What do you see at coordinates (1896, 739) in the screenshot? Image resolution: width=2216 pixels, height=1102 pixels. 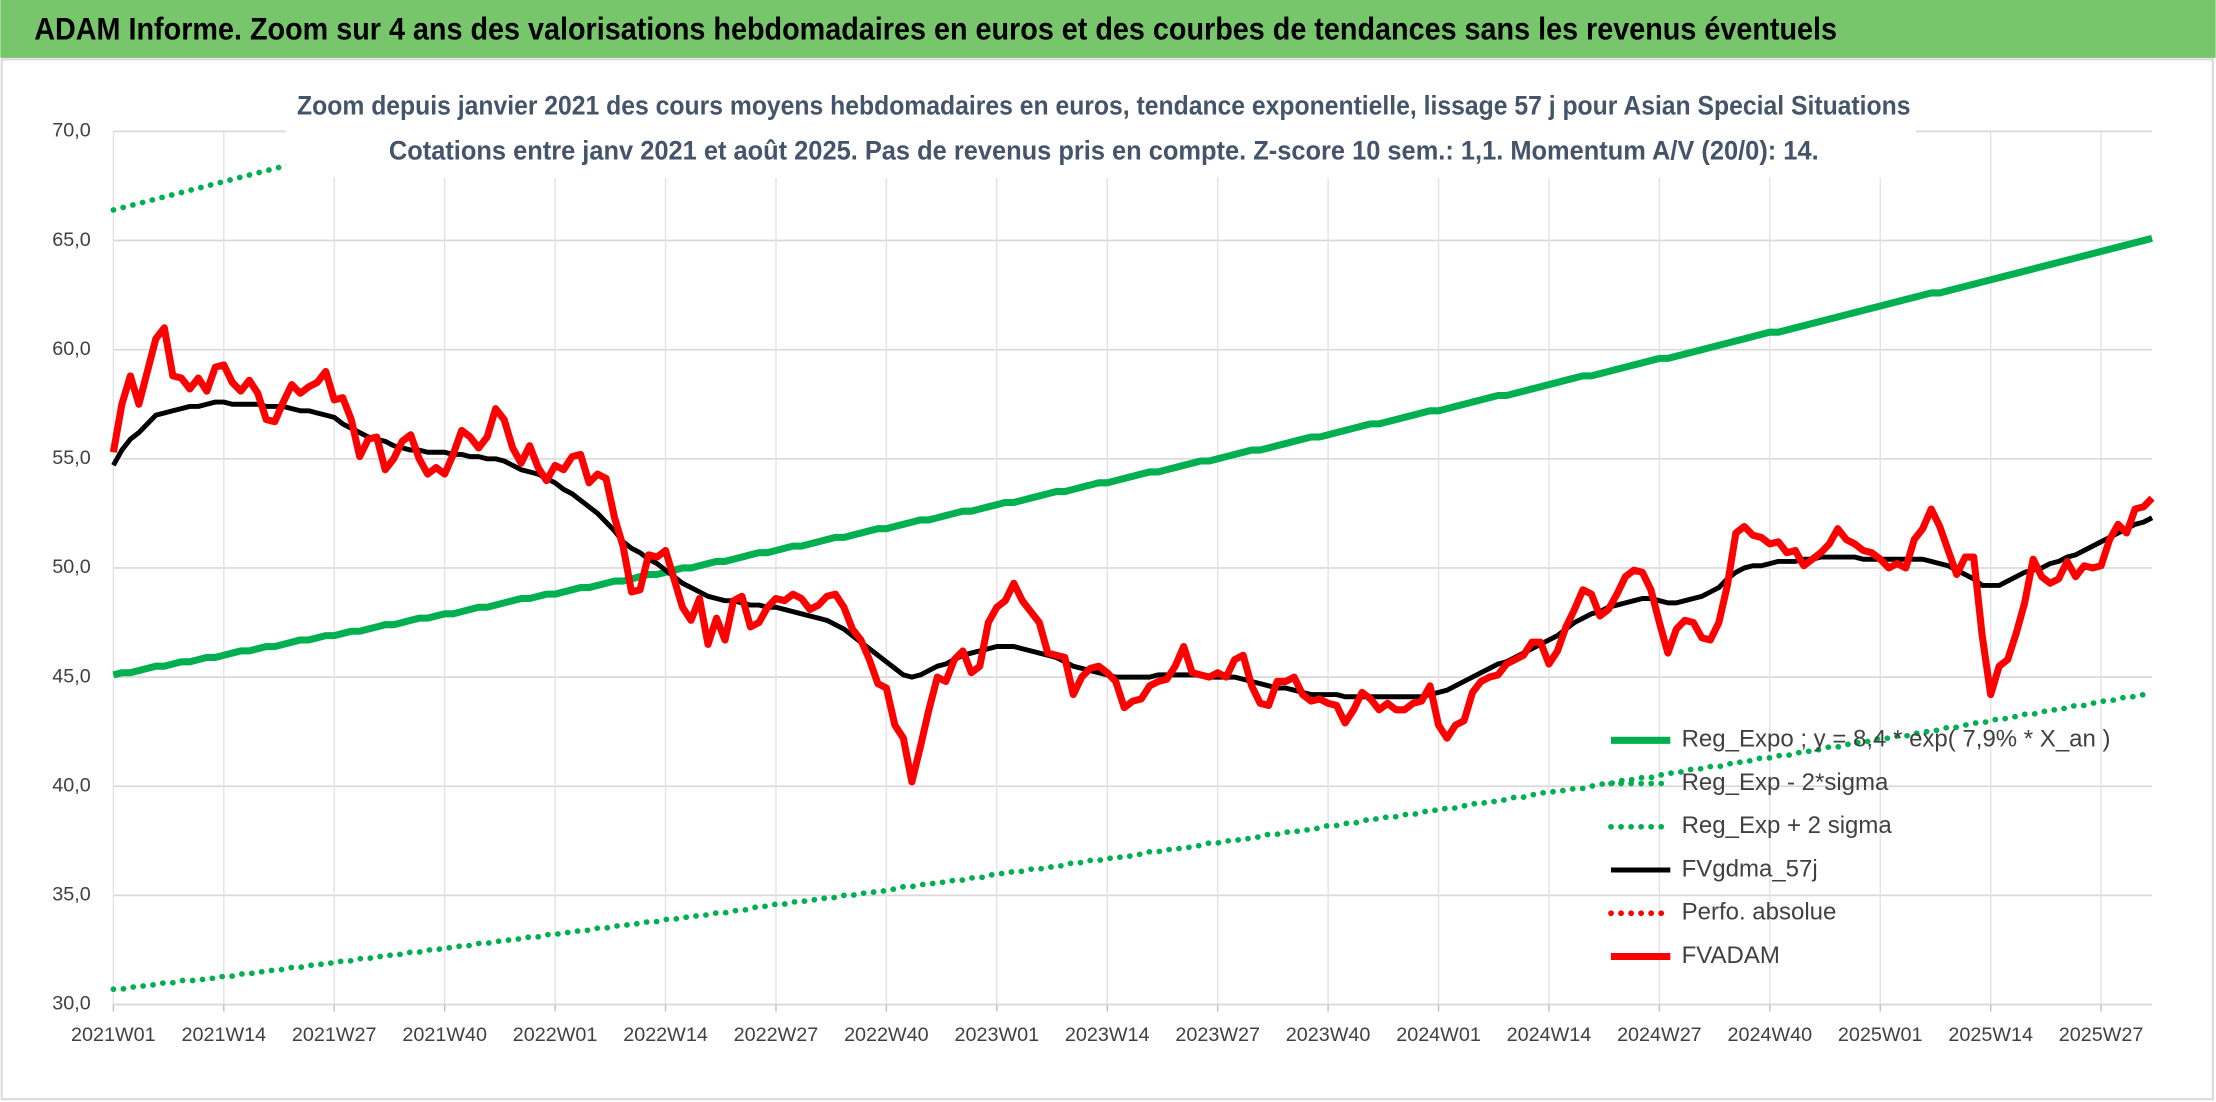 I see `legend-label: Reg_Expo ; y = 8,4 * exp( 7,9% * X_an )` at bounding box center [1896, 739].